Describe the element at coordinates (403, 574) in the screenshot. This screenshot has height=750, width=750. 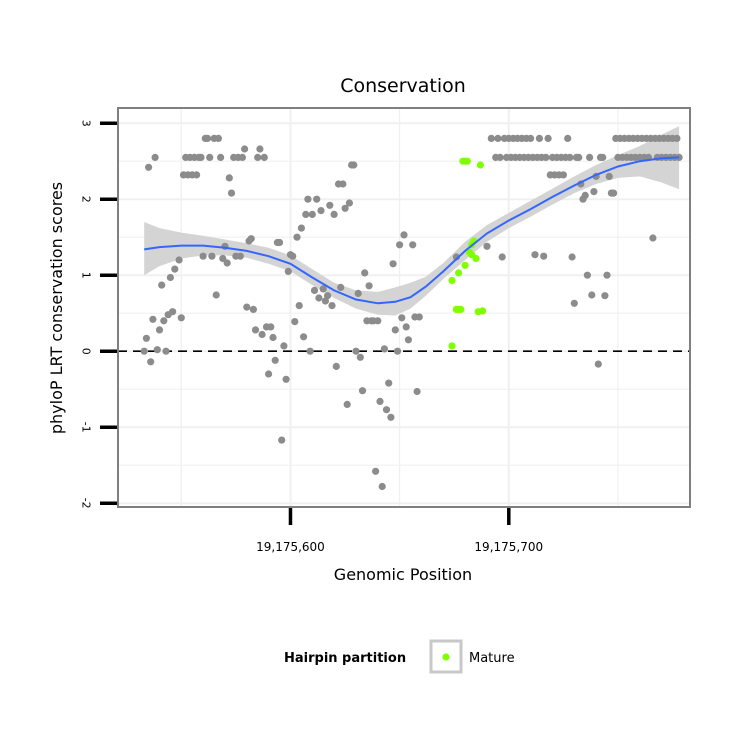
I see `x-axis-title: Genomic Position` at that location.